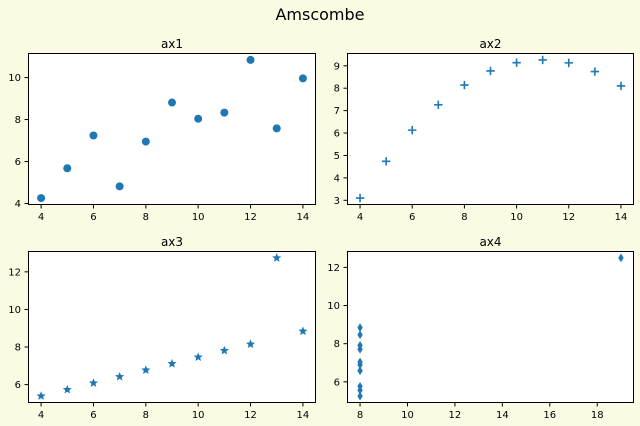  What do you see at coordinates (549, 415) in the screenshot?
I see `x-tick-label: 16` at bounding box center [549, 415].